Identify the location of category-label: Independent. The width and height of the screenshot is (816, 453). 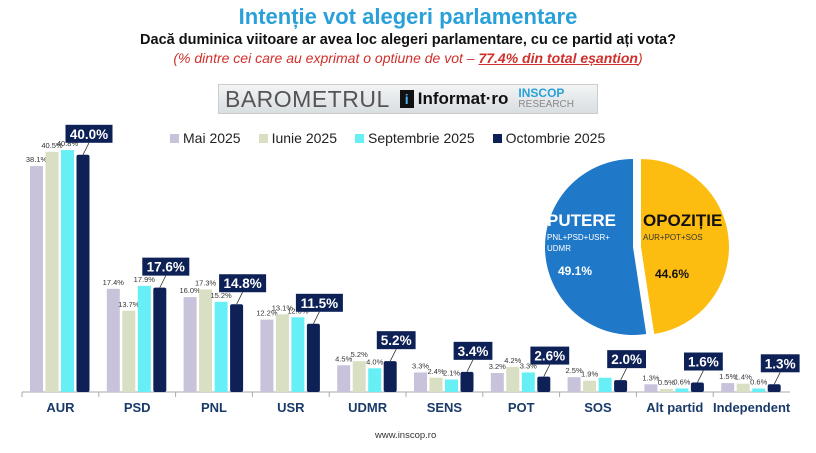
(752, 407).